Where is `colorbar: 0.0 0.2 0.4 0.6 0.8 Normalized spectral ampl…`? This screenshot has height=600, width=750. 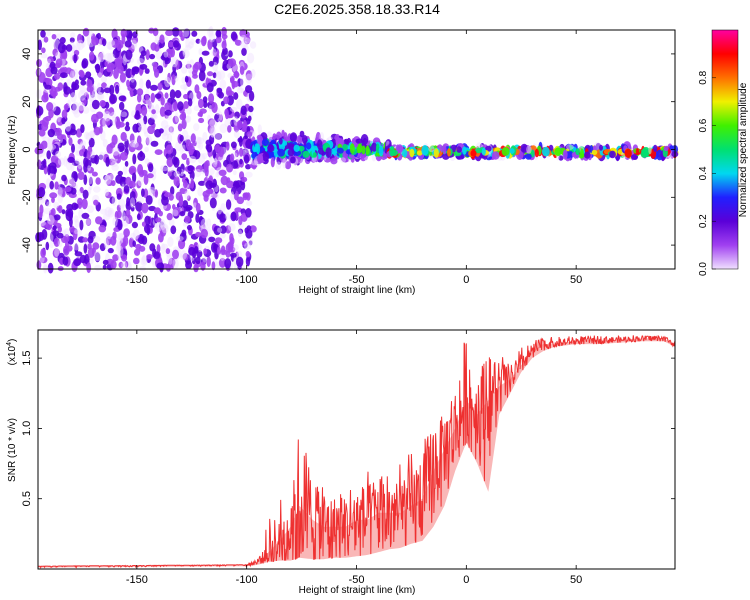
colorbar: 0.0 0.2 0.4 0.6 0.8 Normalized spectral ampl… is located at coordinates (723, 152).